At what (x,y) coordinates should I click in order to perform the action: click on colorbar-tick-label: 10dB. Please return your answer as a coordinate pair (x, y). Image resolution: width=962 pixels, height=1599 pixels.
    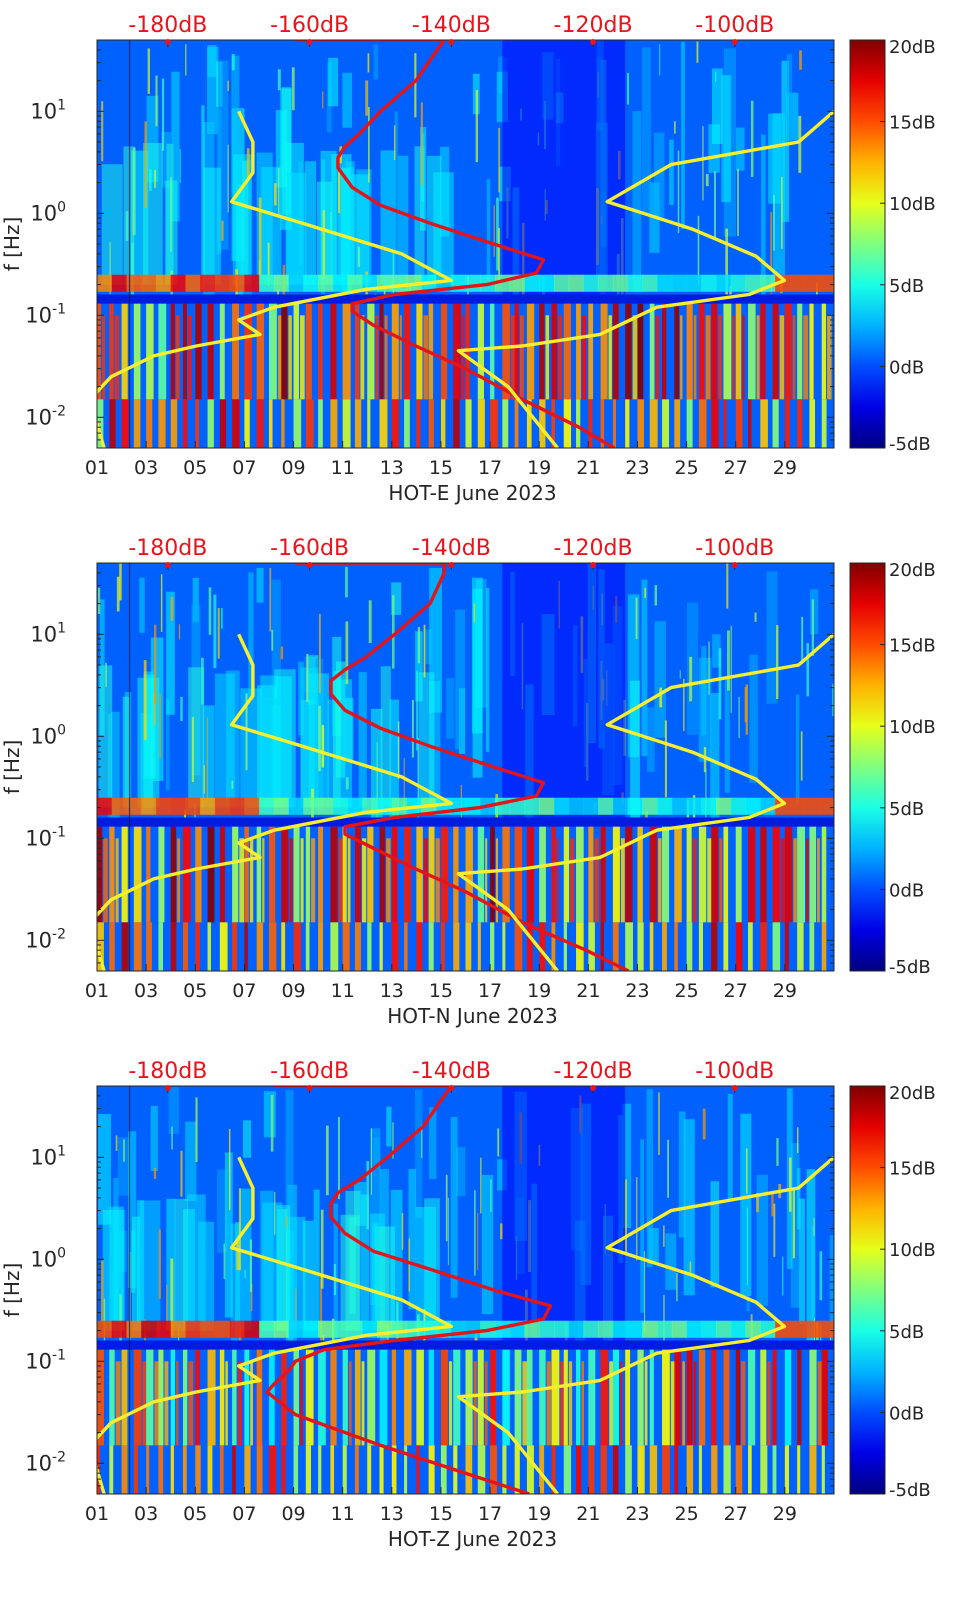
    Looking at the image, I should click on (912, 1250).